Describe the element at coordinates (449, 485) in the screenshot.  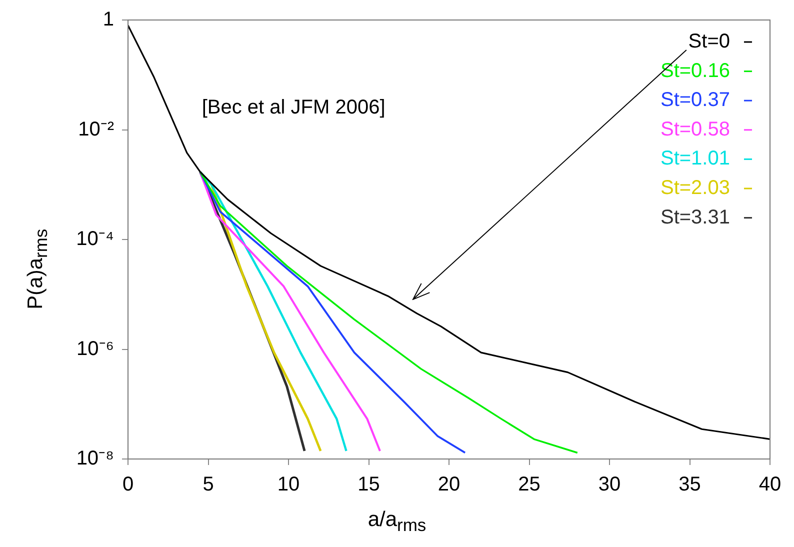
I see `x-tick-label: 20` at that location.